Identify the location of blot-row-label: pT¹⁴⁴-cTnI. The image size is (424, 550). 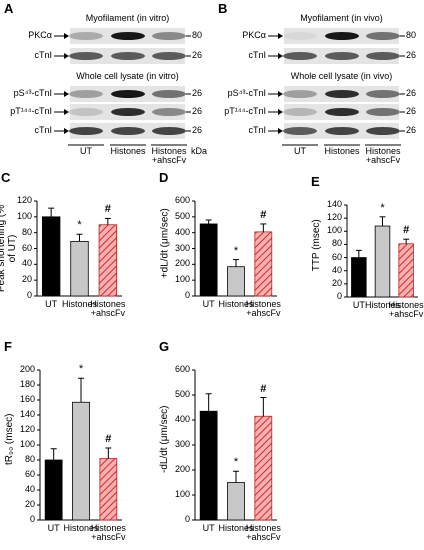
(245, 111).